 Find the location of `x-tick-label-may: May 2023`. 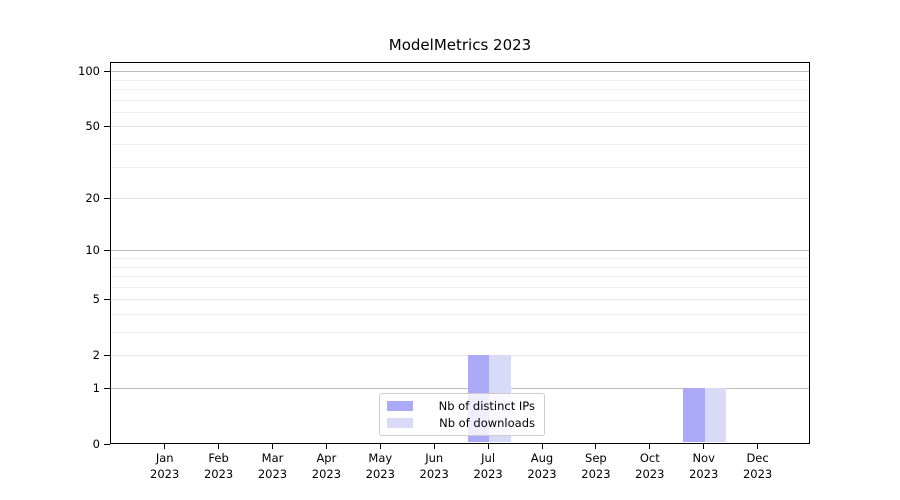

x-tick-label-may: May 2023 is located at coordinates (380, 466).